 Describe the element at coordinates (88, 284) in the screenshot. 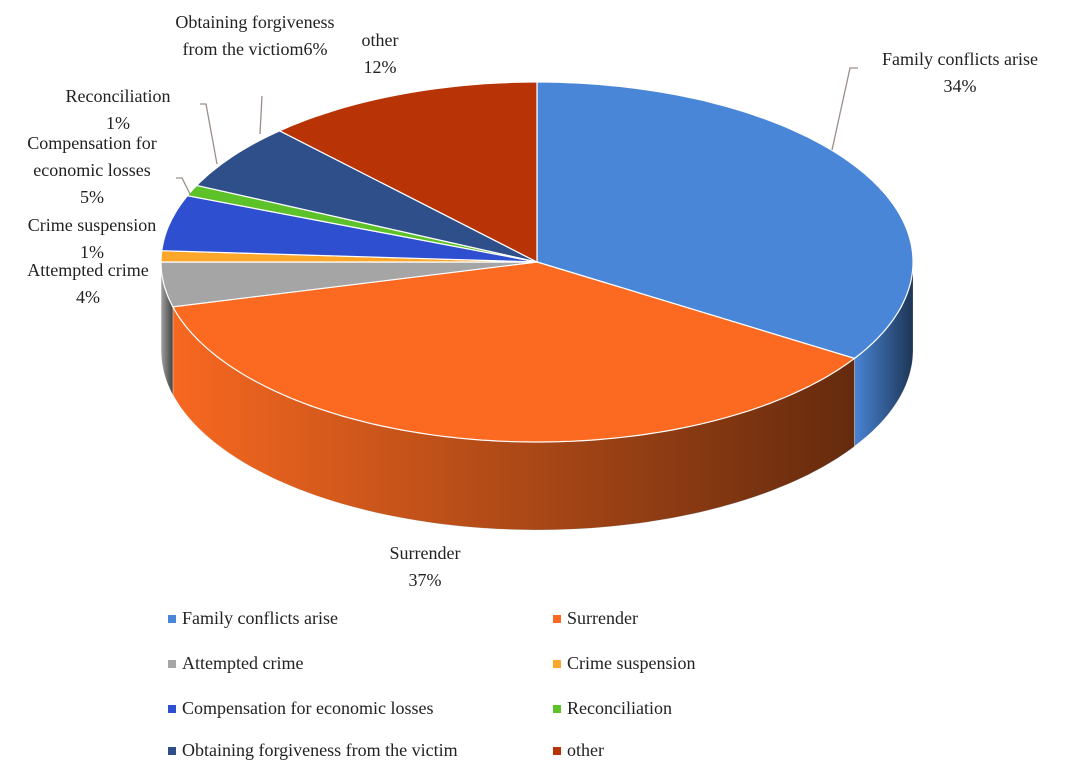

I see `data-label: Attempted crime 4%` at that location.